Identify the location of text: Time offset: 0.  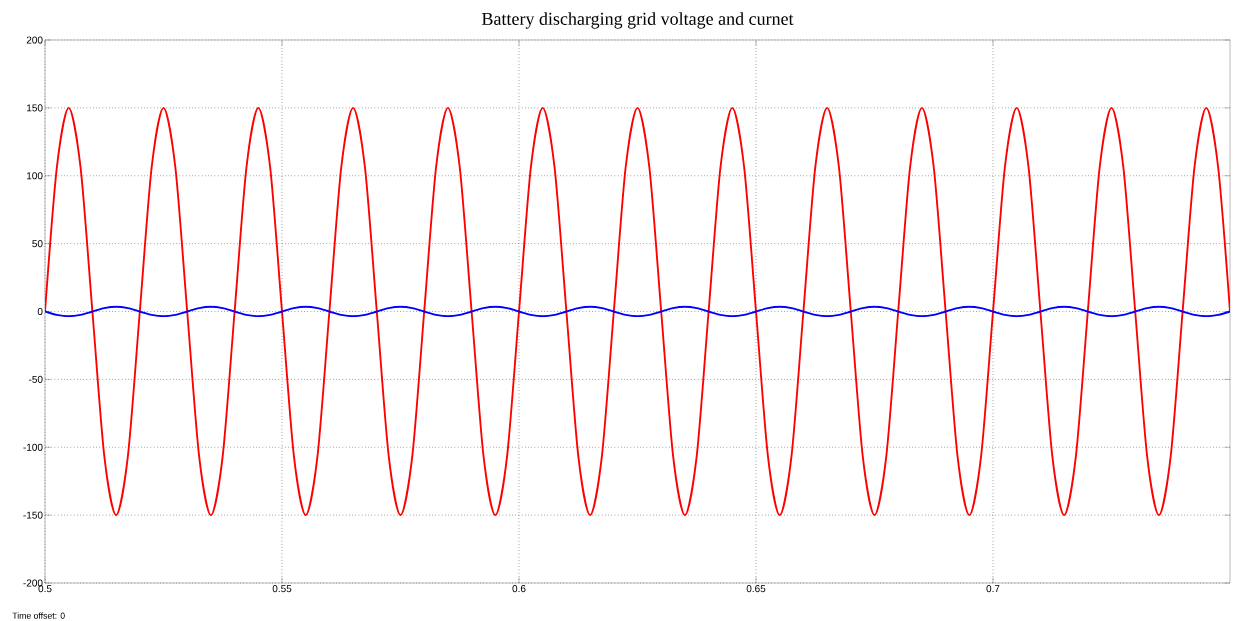
(38, 615).